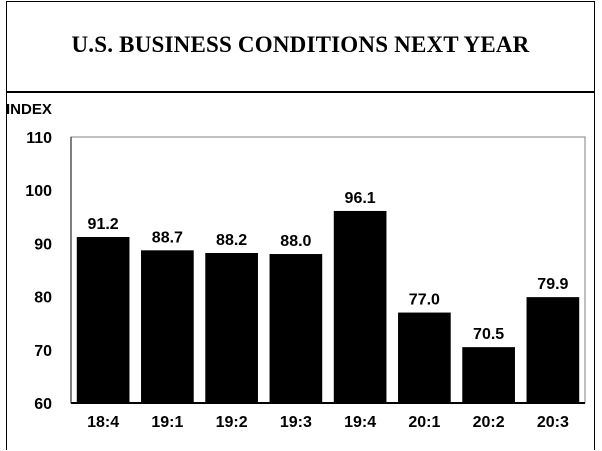 Image resolution: width=602 pixels, height=451 pixels. What do you see at coordinates (296, 422) in the screenshot?
I see `x-tick-label: 19:3` at bounding box center [296, 422].